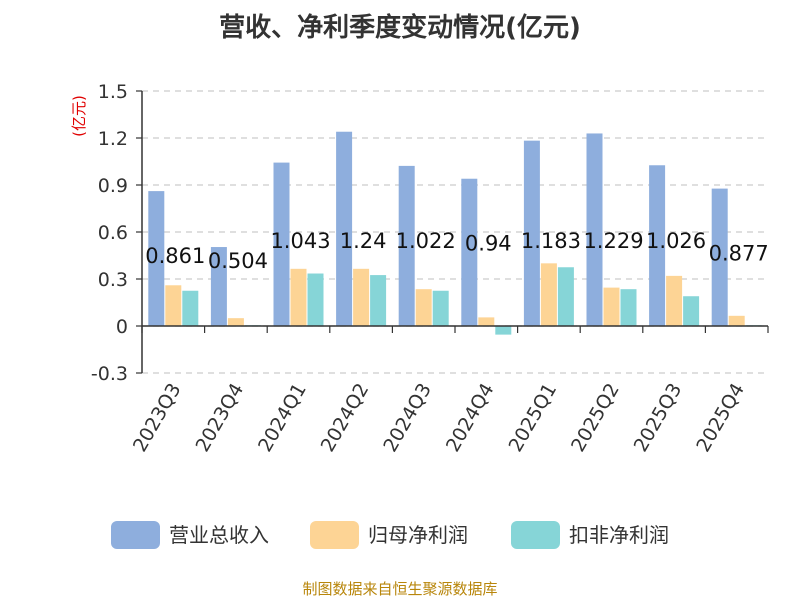 The width and height of the screenshot is (800, 600). Describe the element at coordinates (488, 244) in the screenshot. I see `data-label: 0.94` at that location.